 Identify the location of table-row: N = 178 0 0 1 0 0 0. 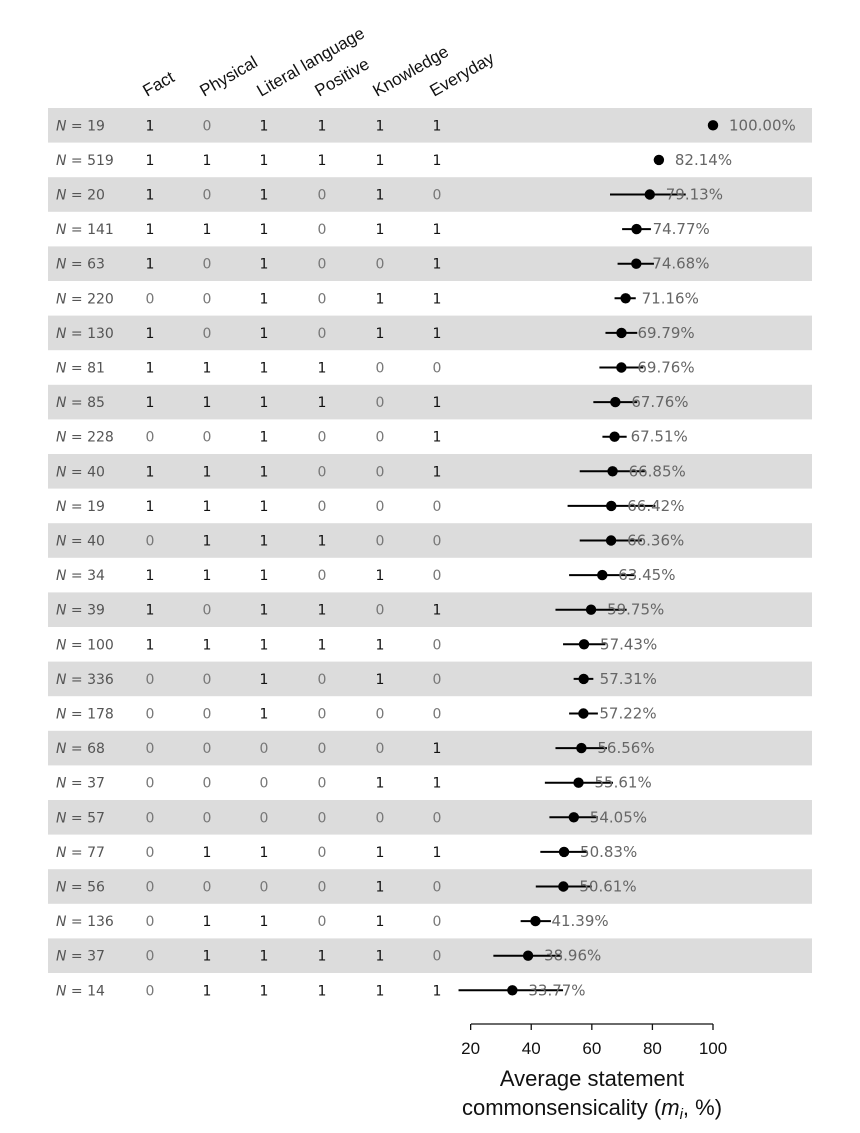
(248, 715).